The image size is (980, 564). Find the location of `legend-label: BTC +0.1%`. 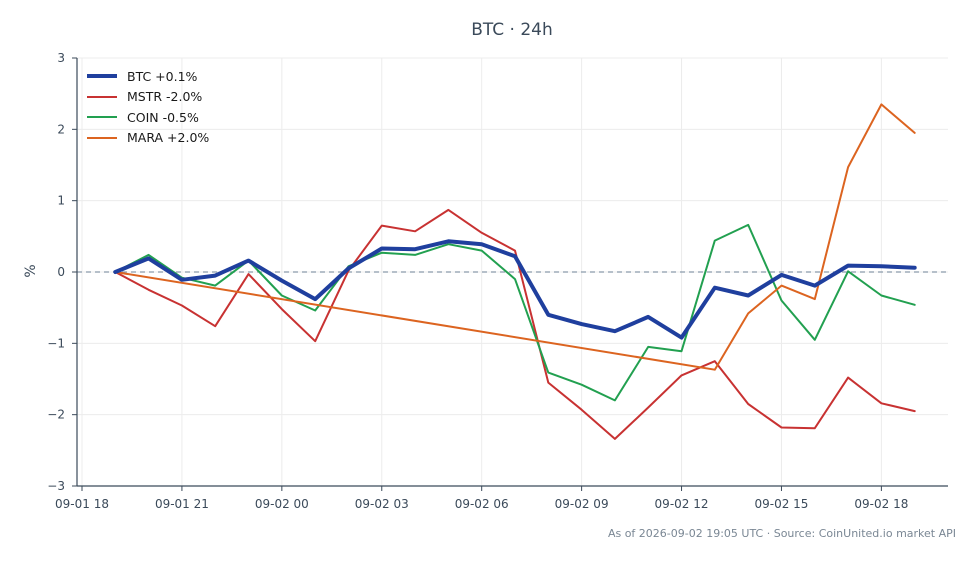

legend-label: BTC +0.1% is located at coordinates (162, 76).